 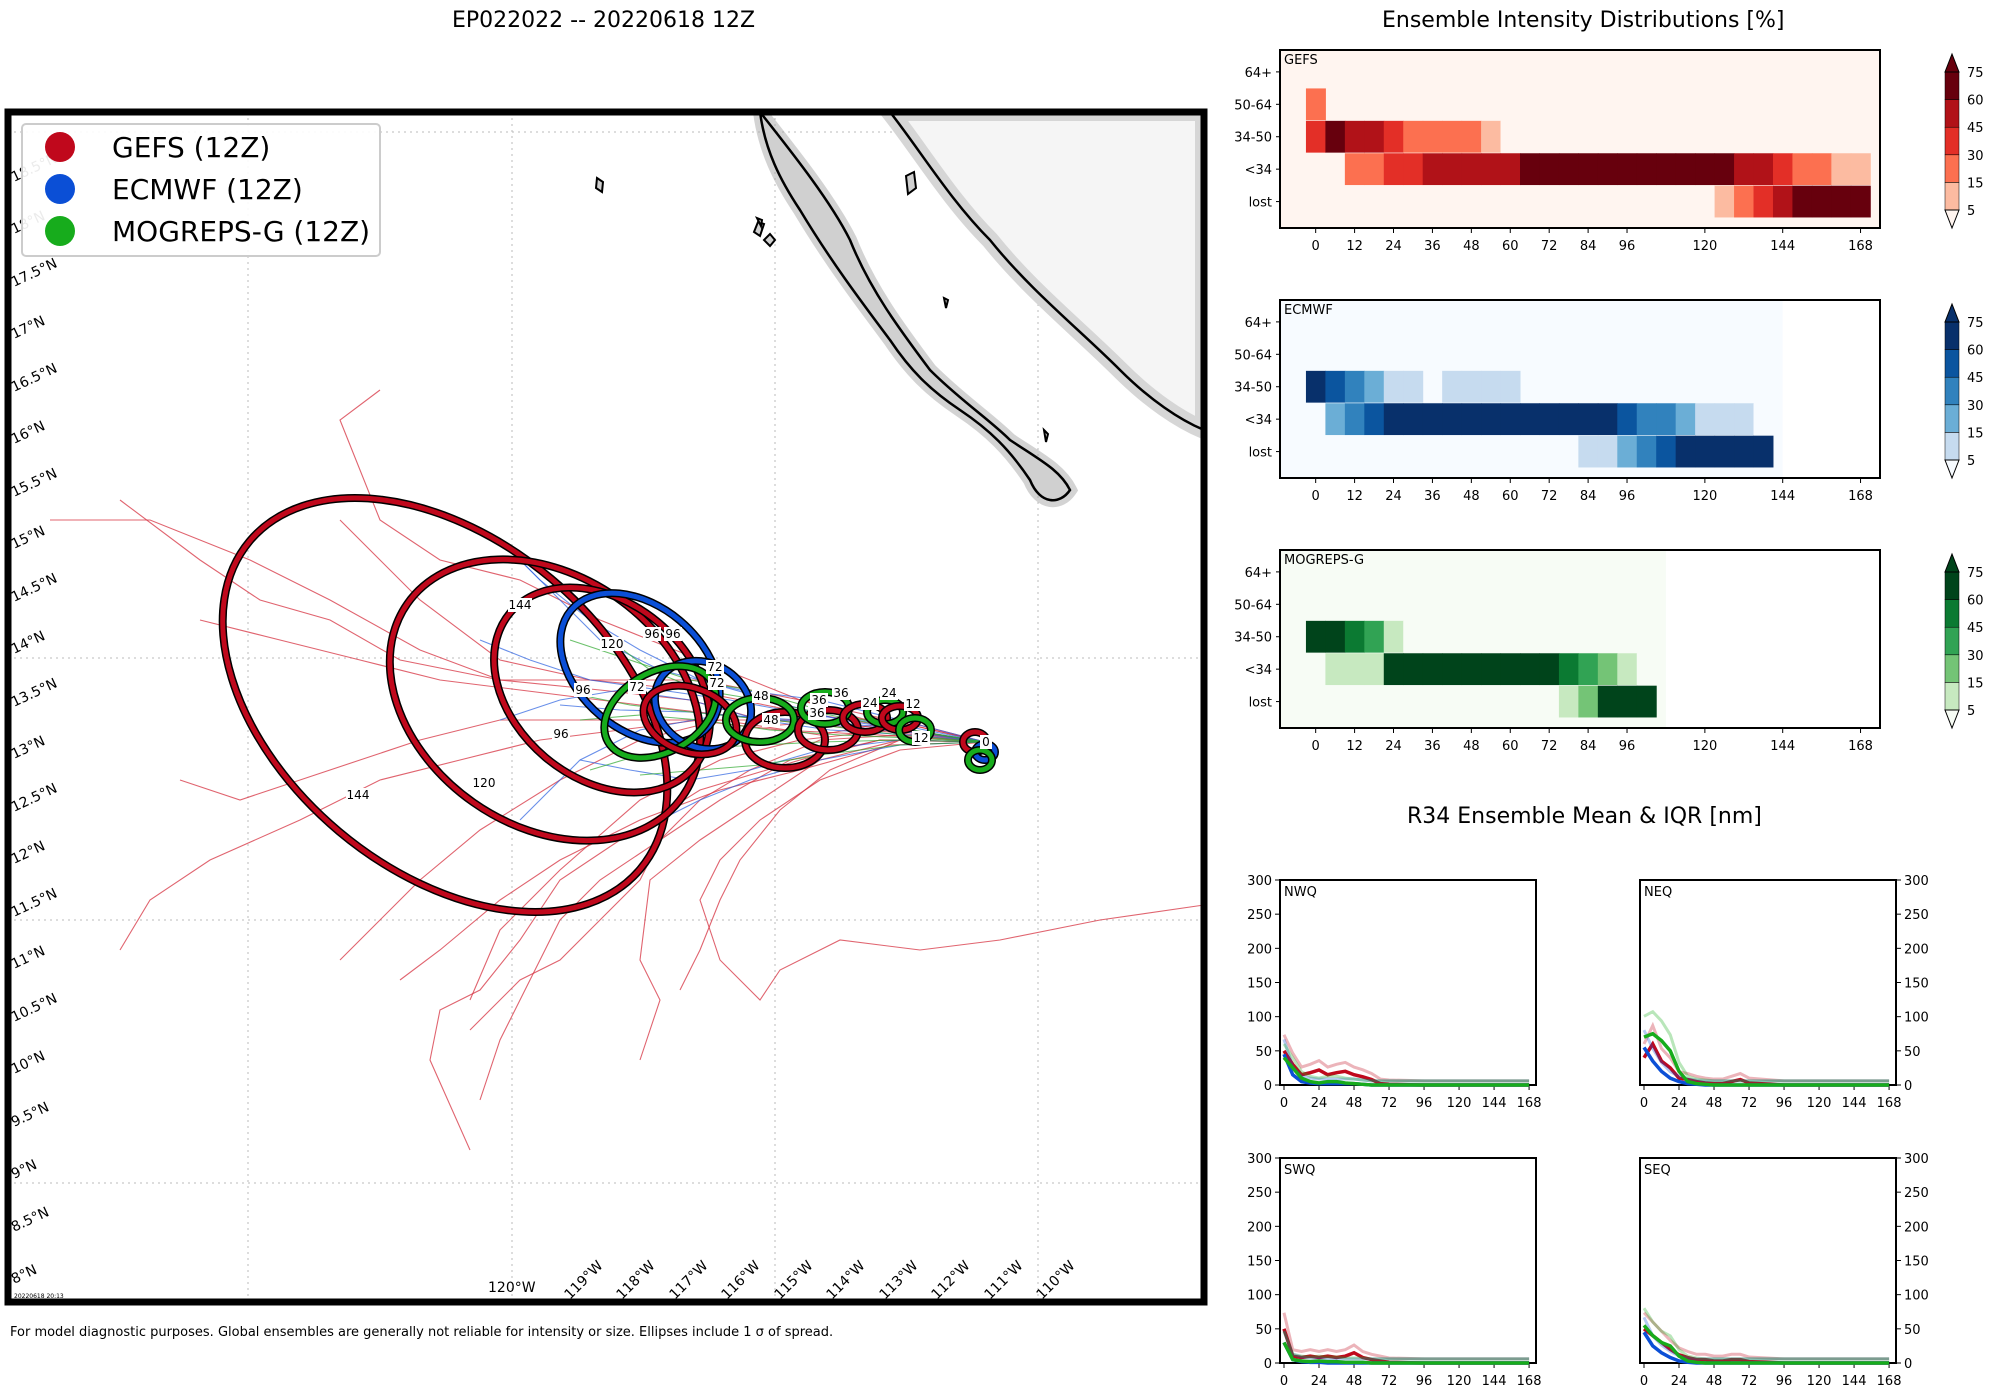 I want to click on heatmap-x-tick-label: 72, so click(x=1549, y=496).